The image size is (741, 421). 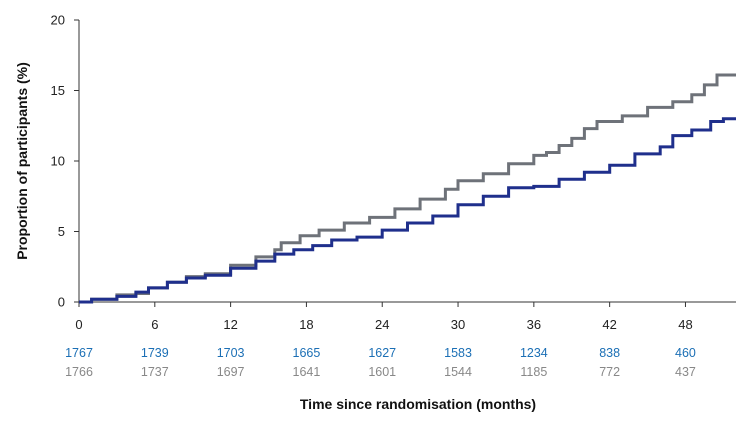 I want to click on y-tick-label: 15, so click(x=58, y=90).